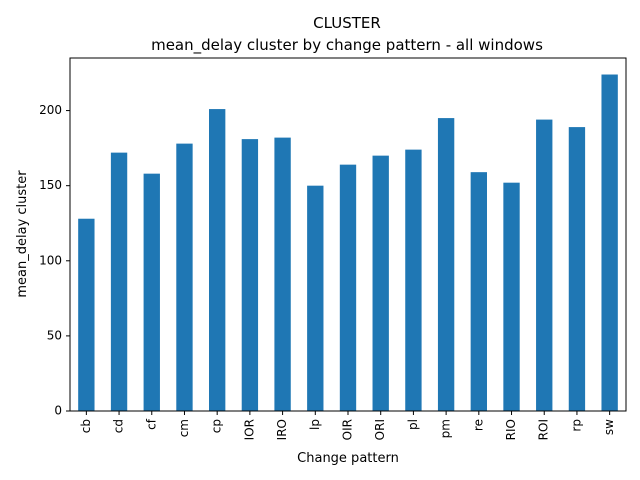 The image size is (640, 480). Describe the element at coordinates (217, 260) in the screenshot. I see `bar-cp` at that location.